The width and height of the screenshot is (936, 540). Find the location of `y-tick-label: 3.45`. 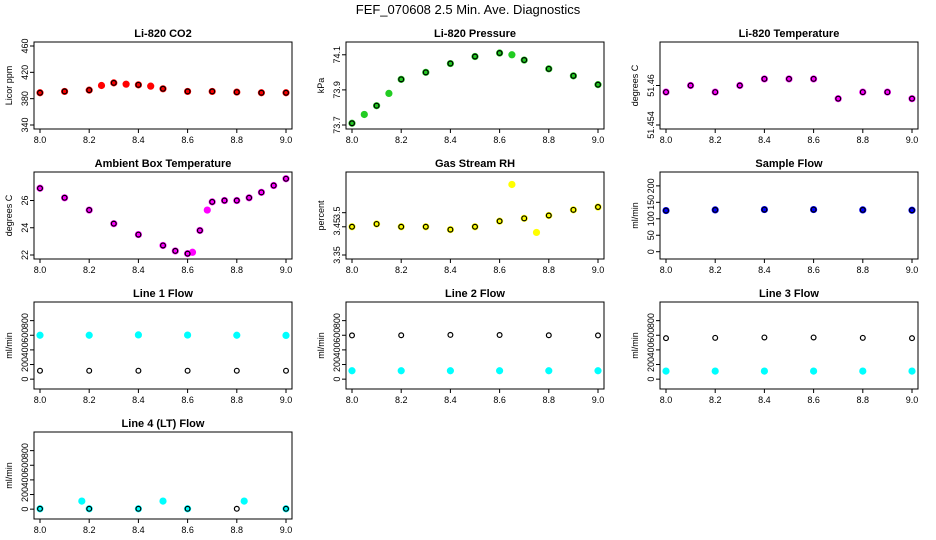

y-tick-label: 3.45 is located at coordinates (337, 227).